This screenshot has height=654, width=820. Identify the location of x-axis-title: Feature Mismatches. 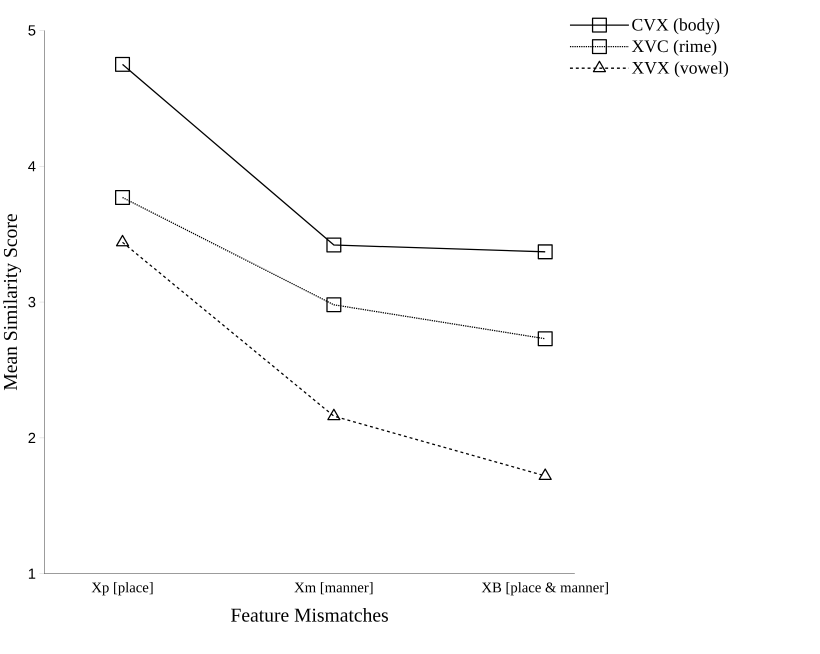
(309, 615).